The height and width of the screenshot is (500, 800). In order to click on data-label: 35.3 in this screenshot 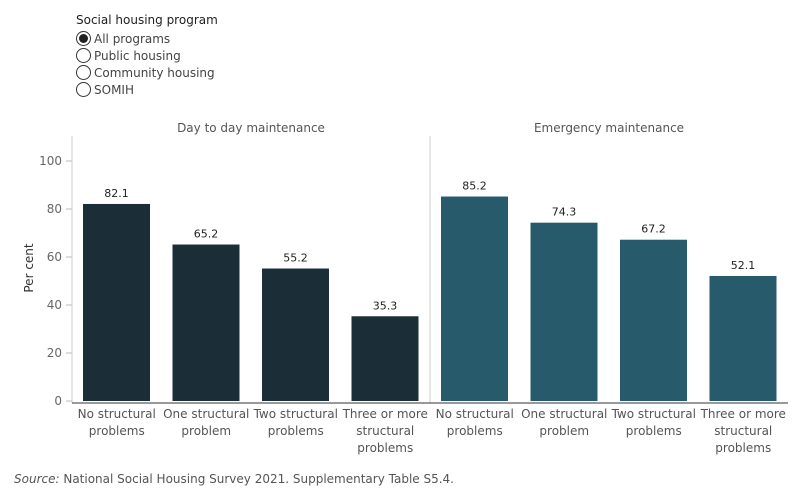, I will do `click(385, 305)`.